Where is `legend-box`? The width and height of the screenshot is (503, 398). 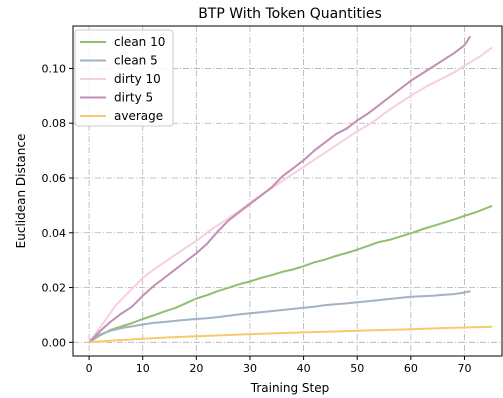 legend-box is located at coordinates (124, 78).